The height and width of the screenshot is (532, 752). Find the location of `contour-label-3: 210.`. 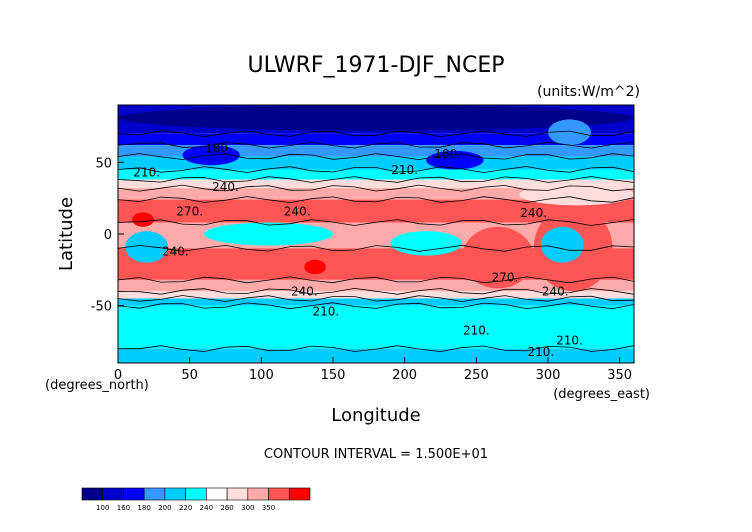

contour-label-3: 210. is located at coordinates (404, 170).